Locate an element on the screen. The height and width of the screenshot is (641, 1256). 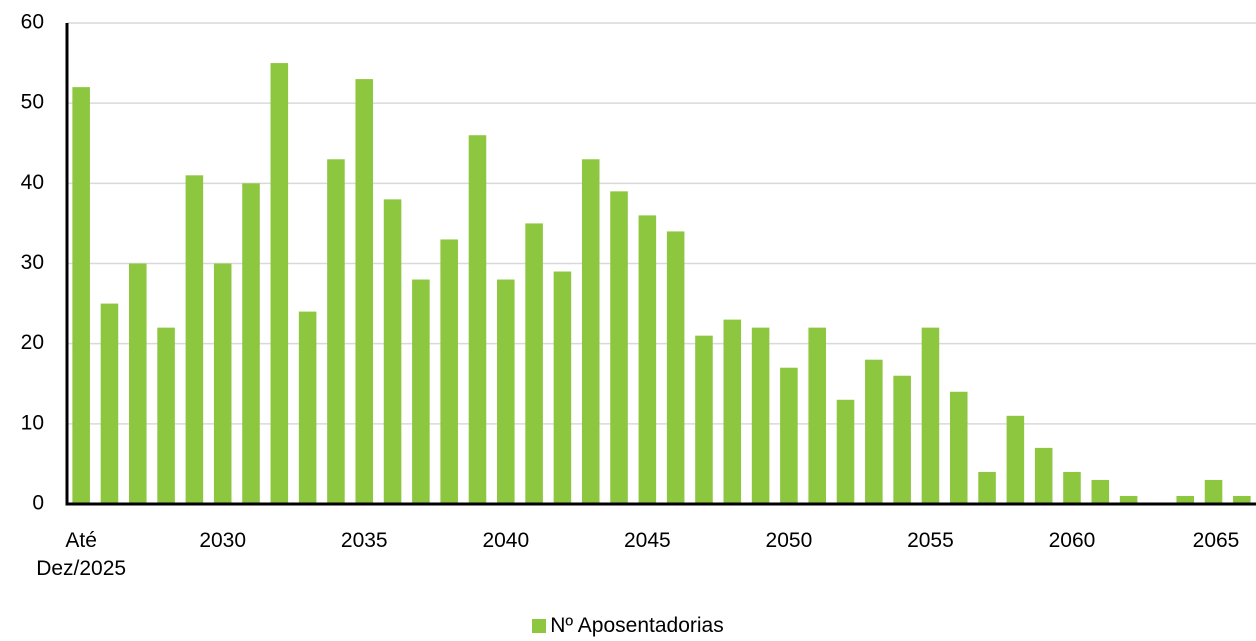
legend: Nº Aposentadorias is located at coordinates (628, 626).